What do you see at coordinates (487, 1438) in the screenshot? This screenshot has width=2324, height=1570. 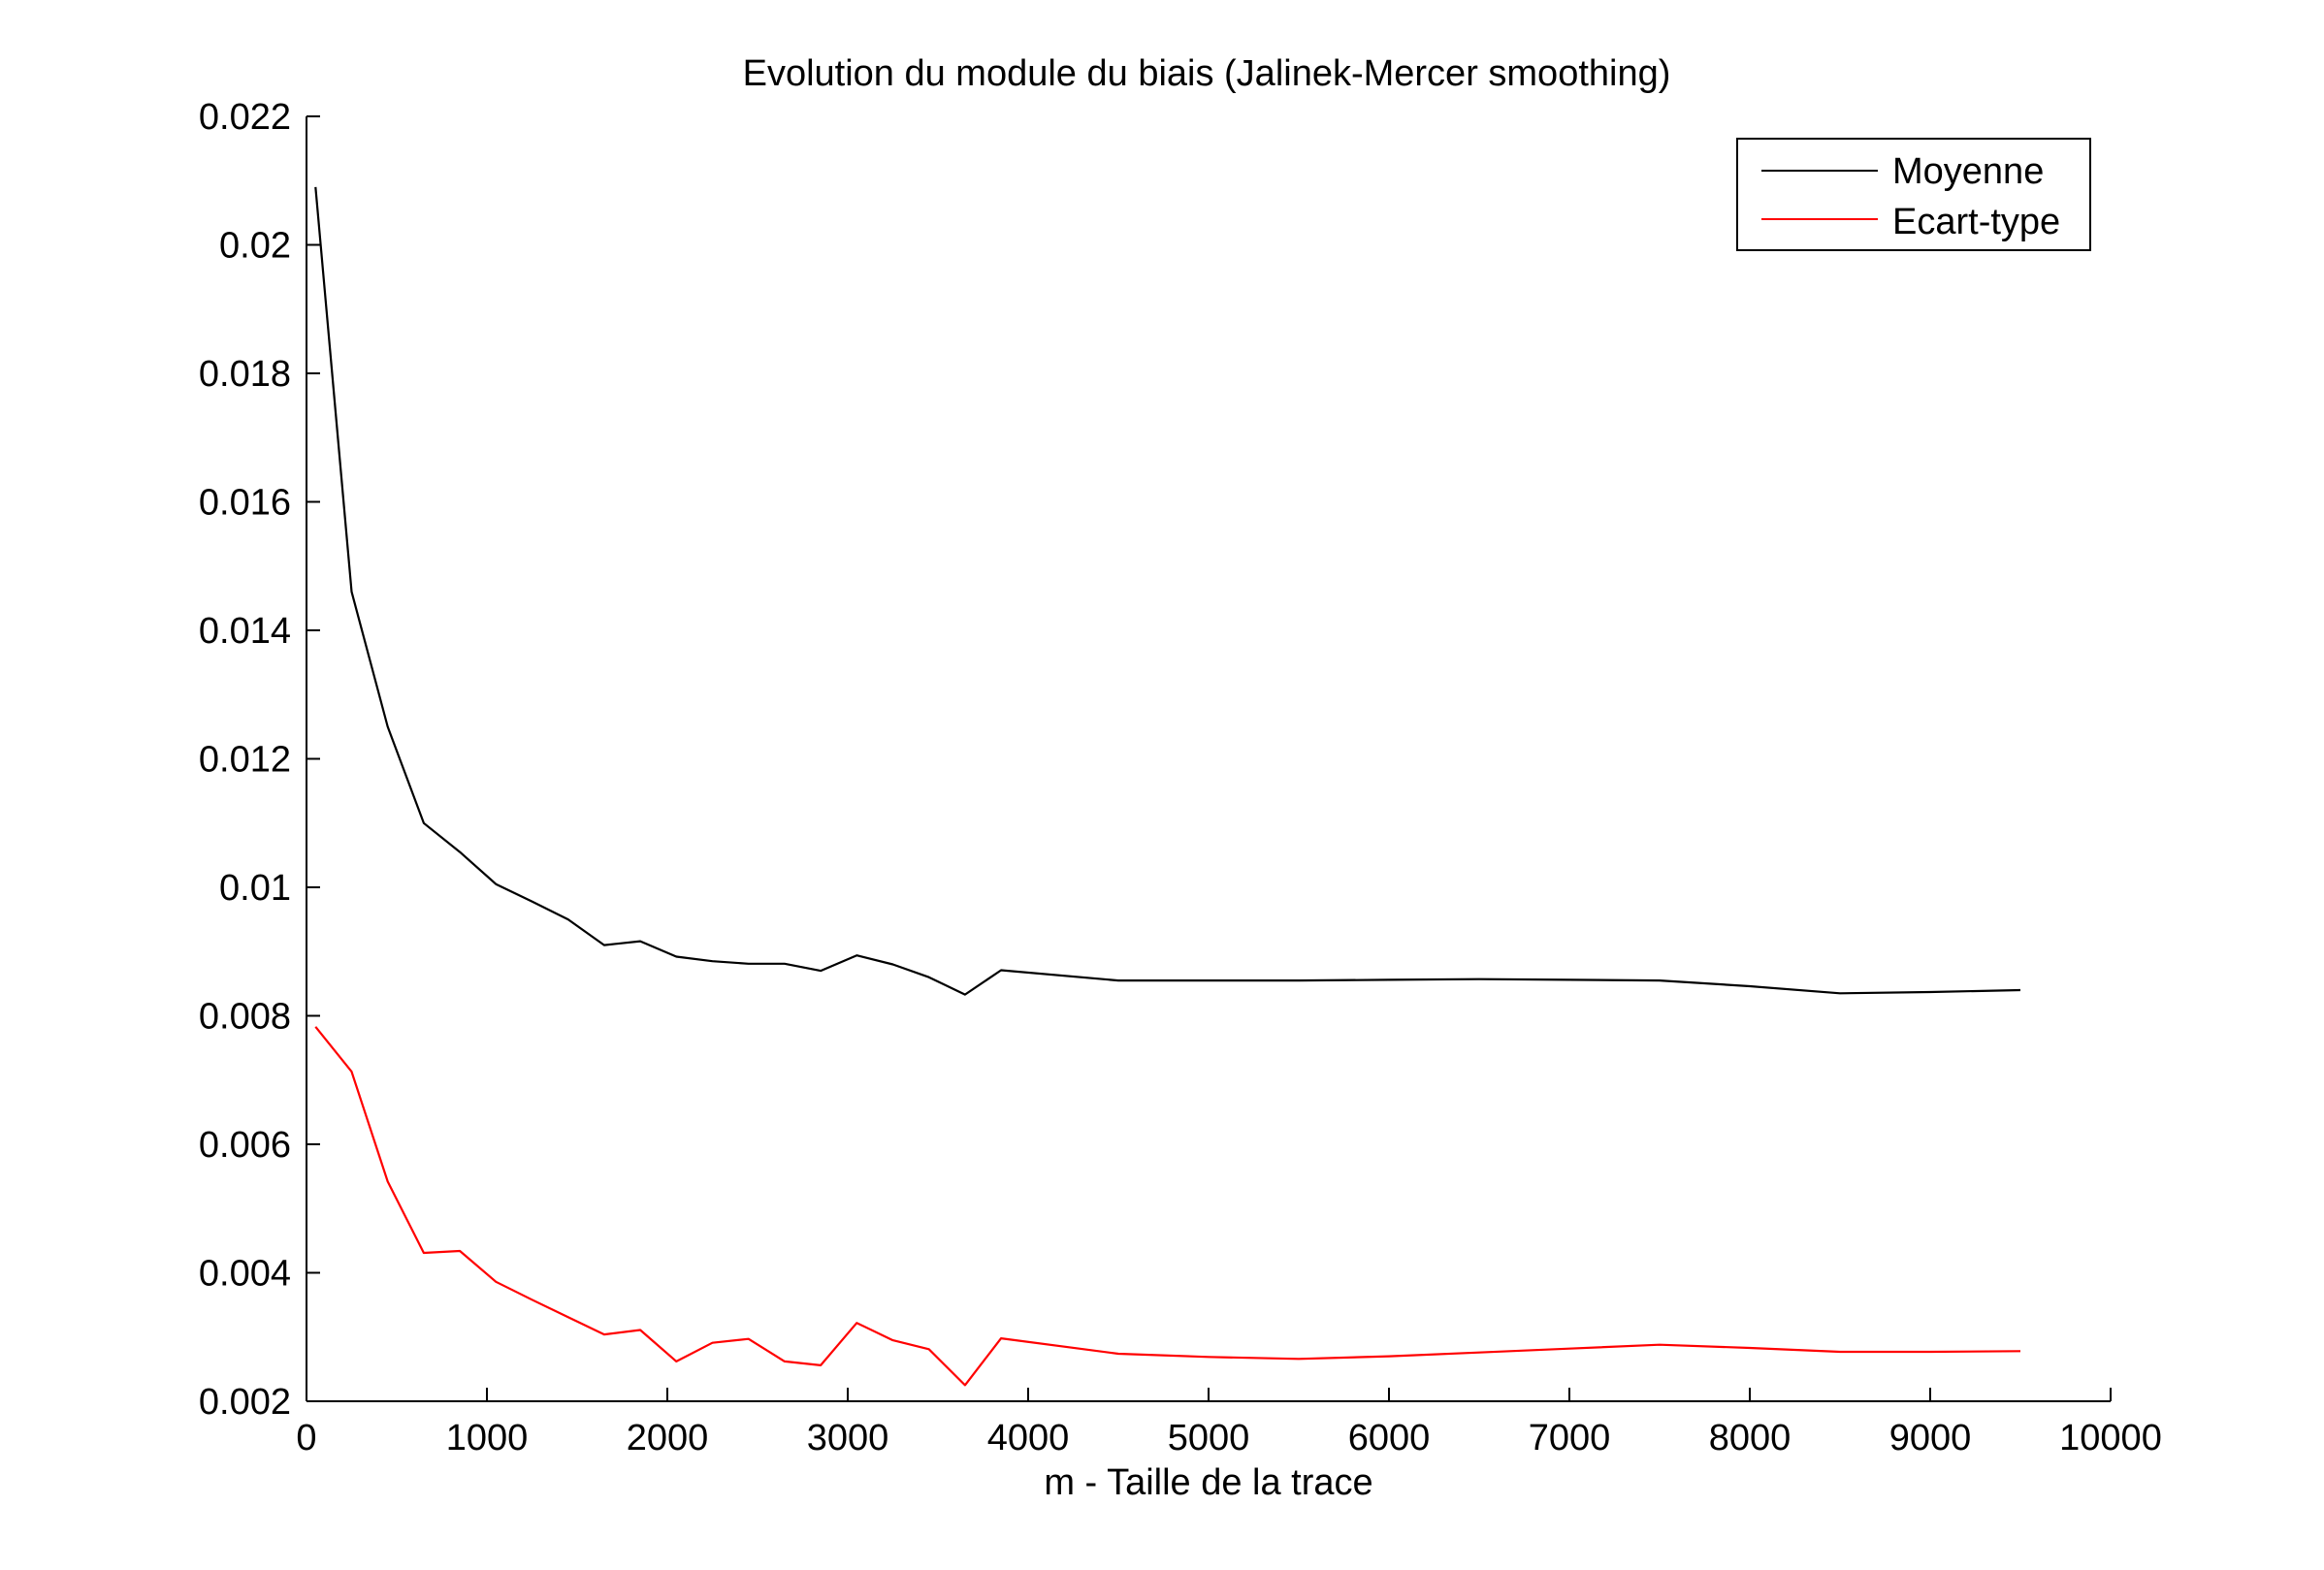 I see `x-tick-label: 1000` at bounding box center [487, 1438].